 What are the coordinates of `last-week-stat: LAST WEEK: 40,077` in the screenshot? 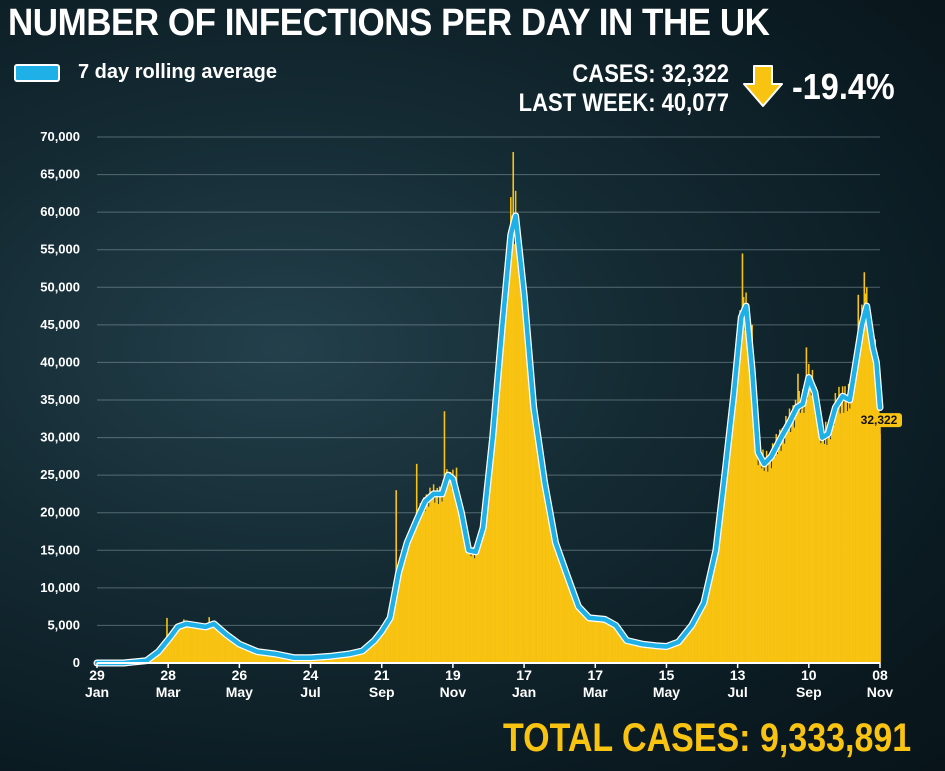 It's located at (623, 103).